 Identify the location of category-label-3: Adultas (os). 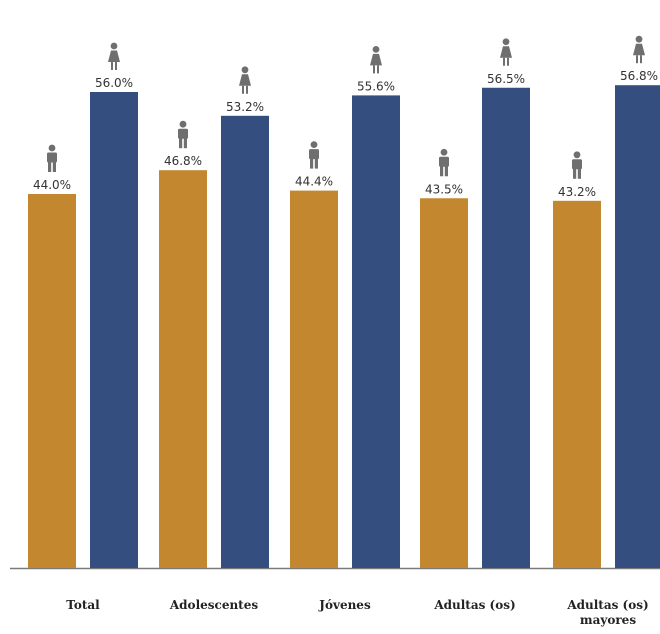
(474, 605).